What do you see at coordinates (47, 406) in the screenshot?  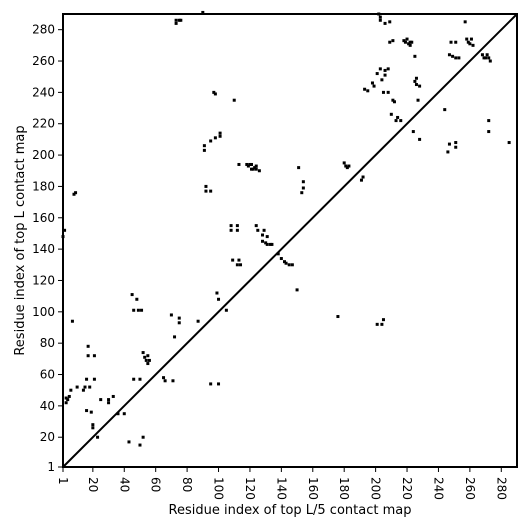 I see `y-tick-label: 40` at bounding box center [47, 406].